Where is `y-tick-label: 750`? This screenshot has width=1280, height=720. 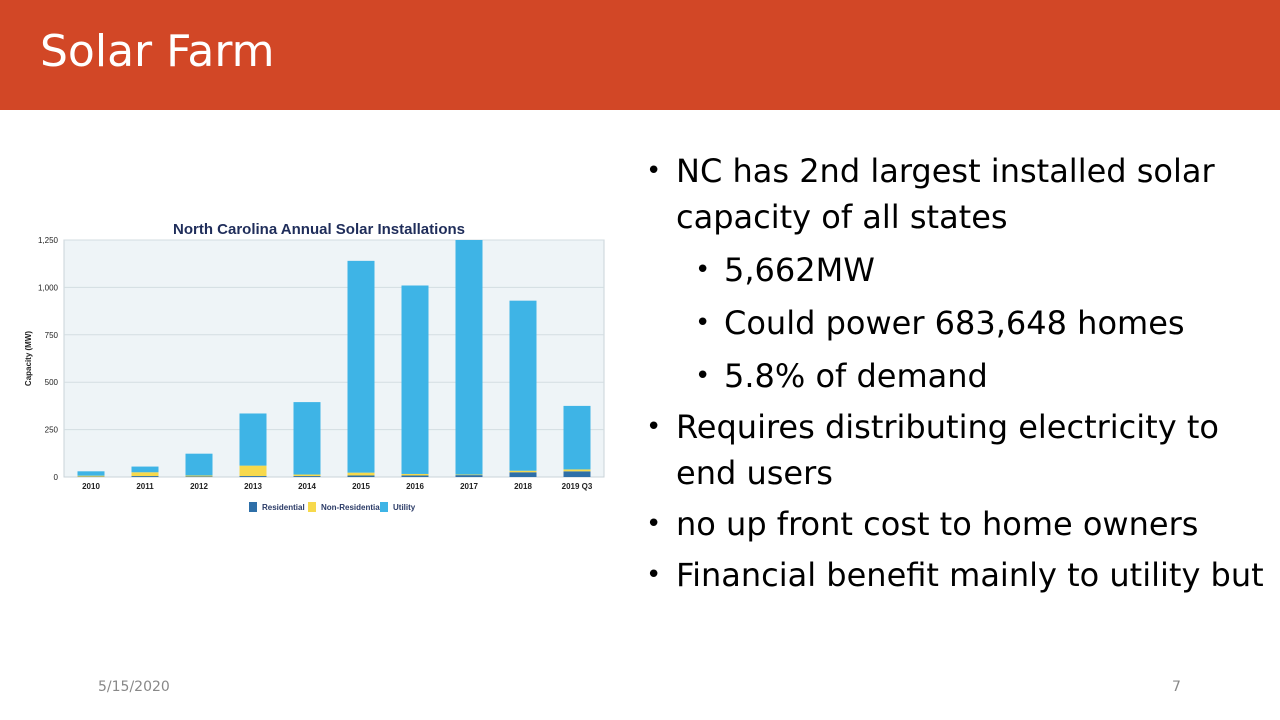 y-tick-label: 750 is located at coordinates (52, 335).